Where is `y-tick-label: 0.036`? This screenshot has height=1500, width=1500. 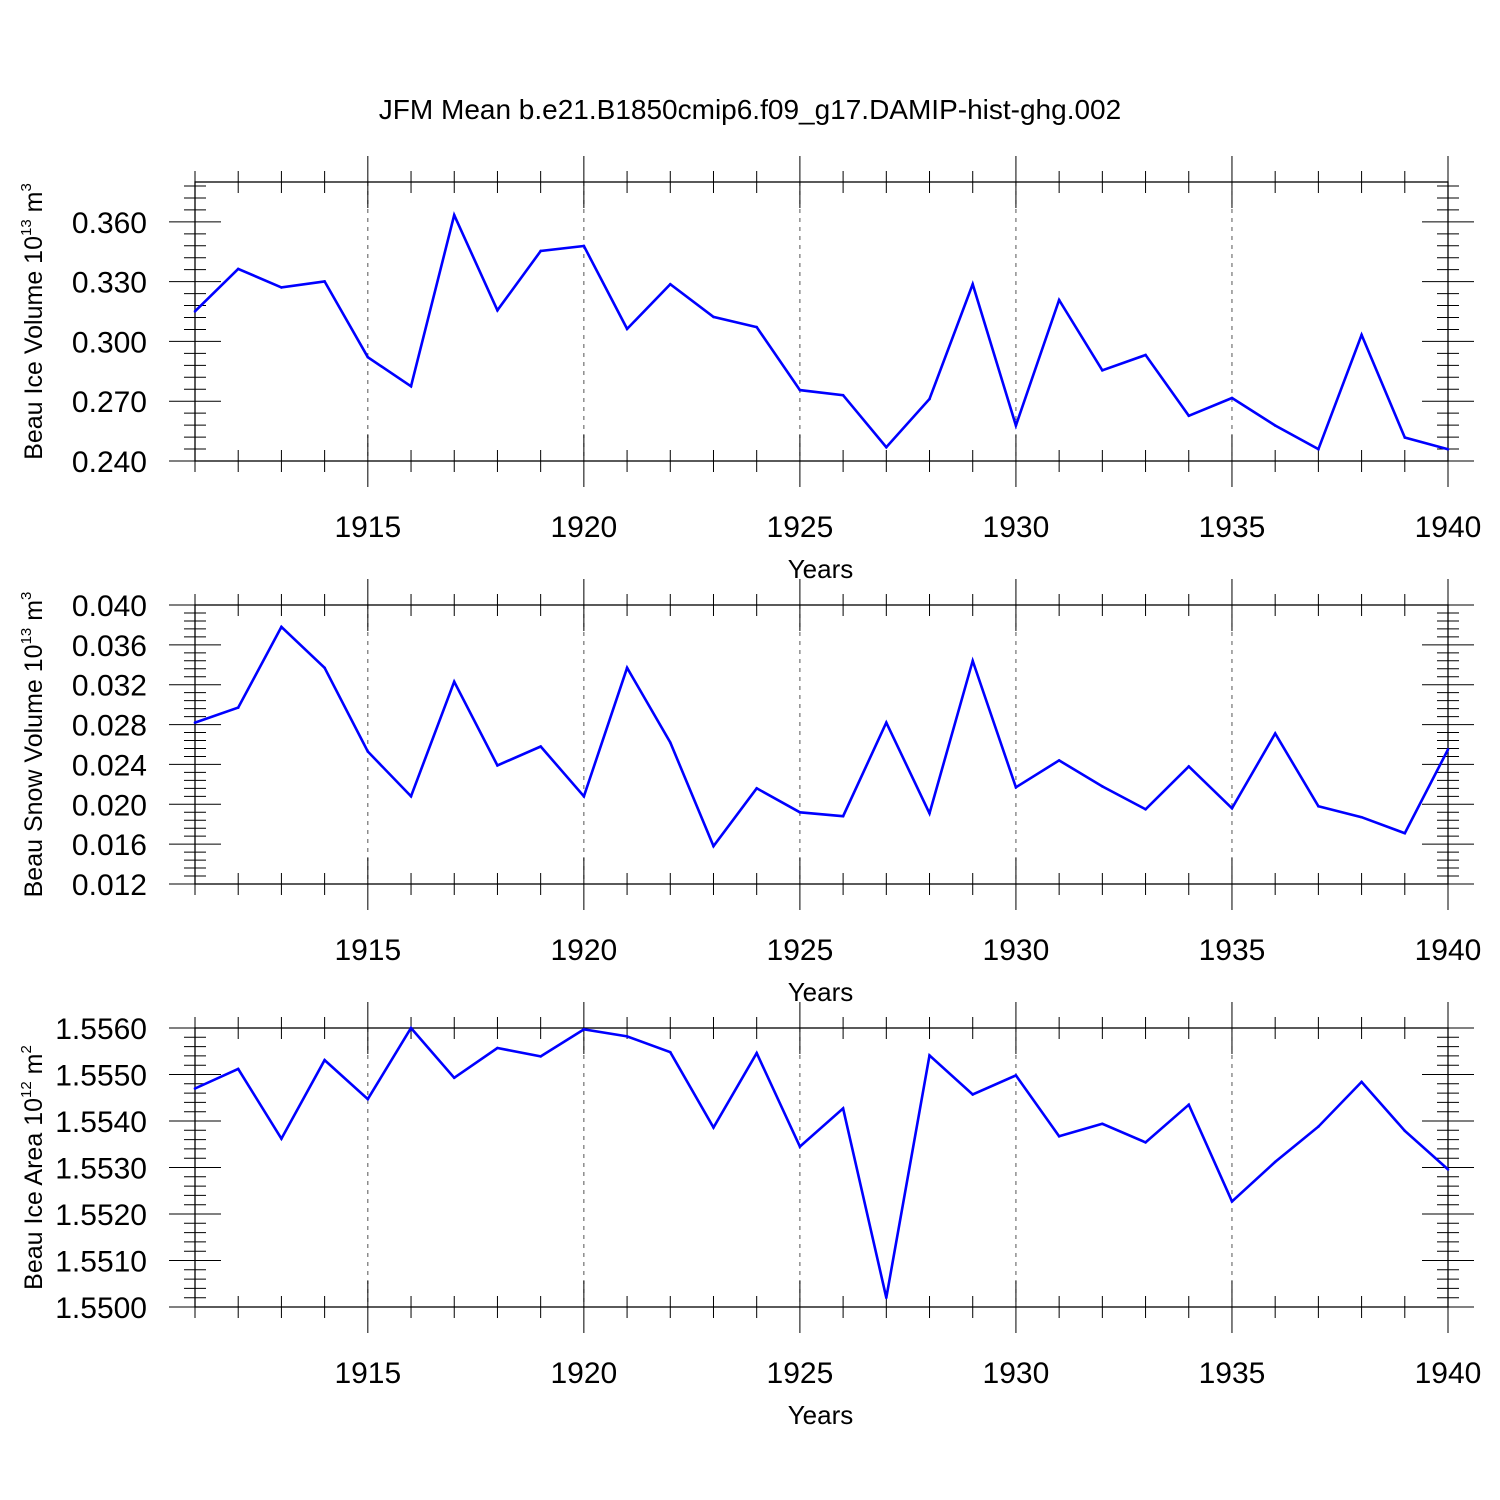
y-tick-label: 0.036 is located at coordinates (109, 646).